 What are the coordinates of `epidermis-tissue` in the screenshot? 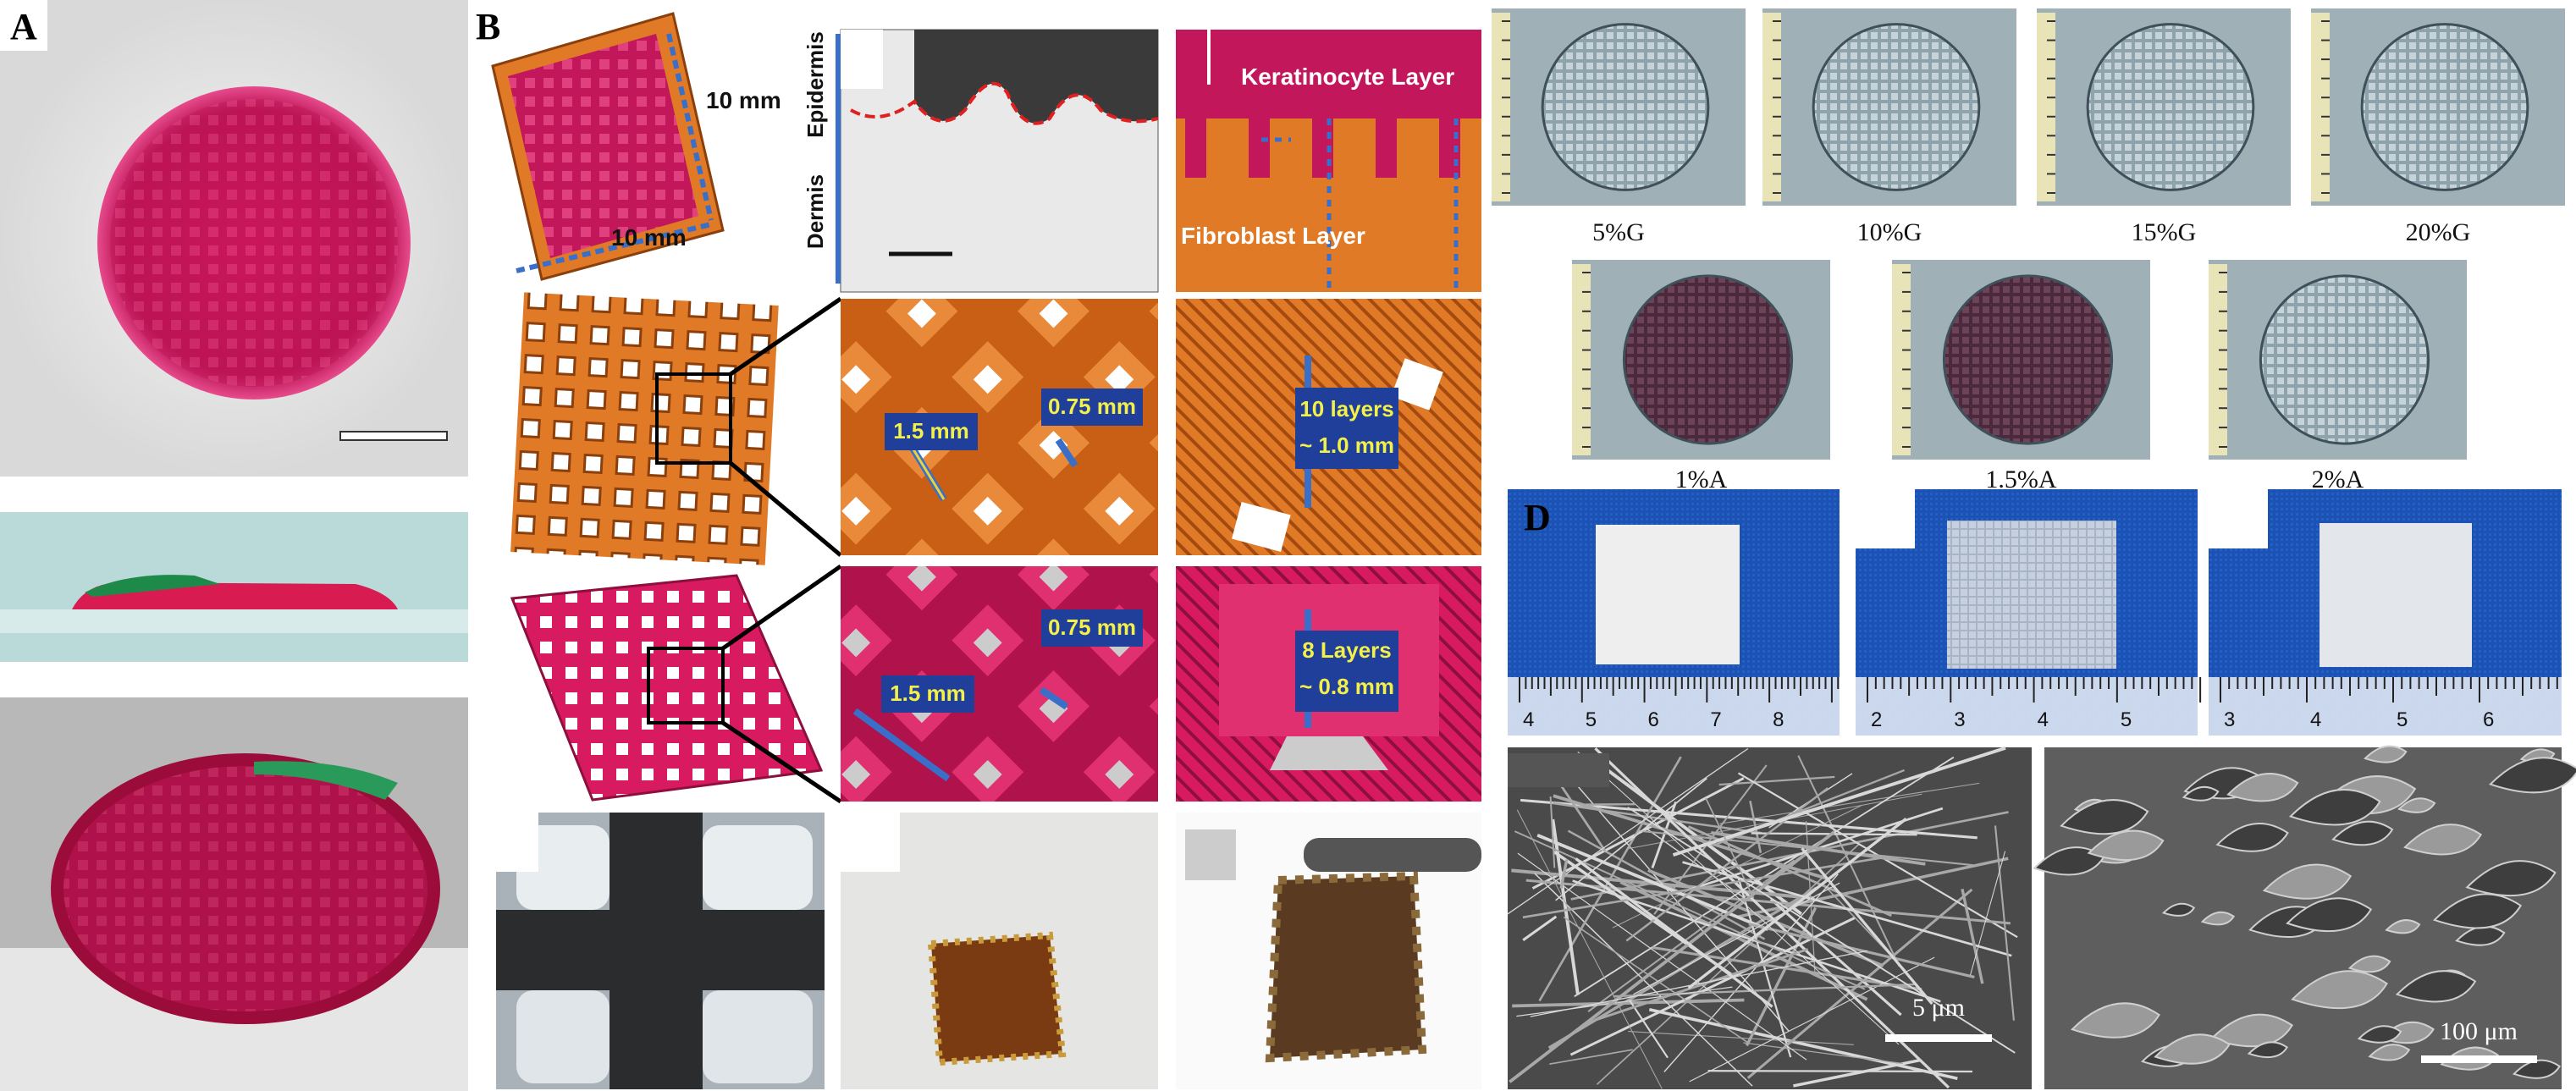 It's located at (1036, 77).